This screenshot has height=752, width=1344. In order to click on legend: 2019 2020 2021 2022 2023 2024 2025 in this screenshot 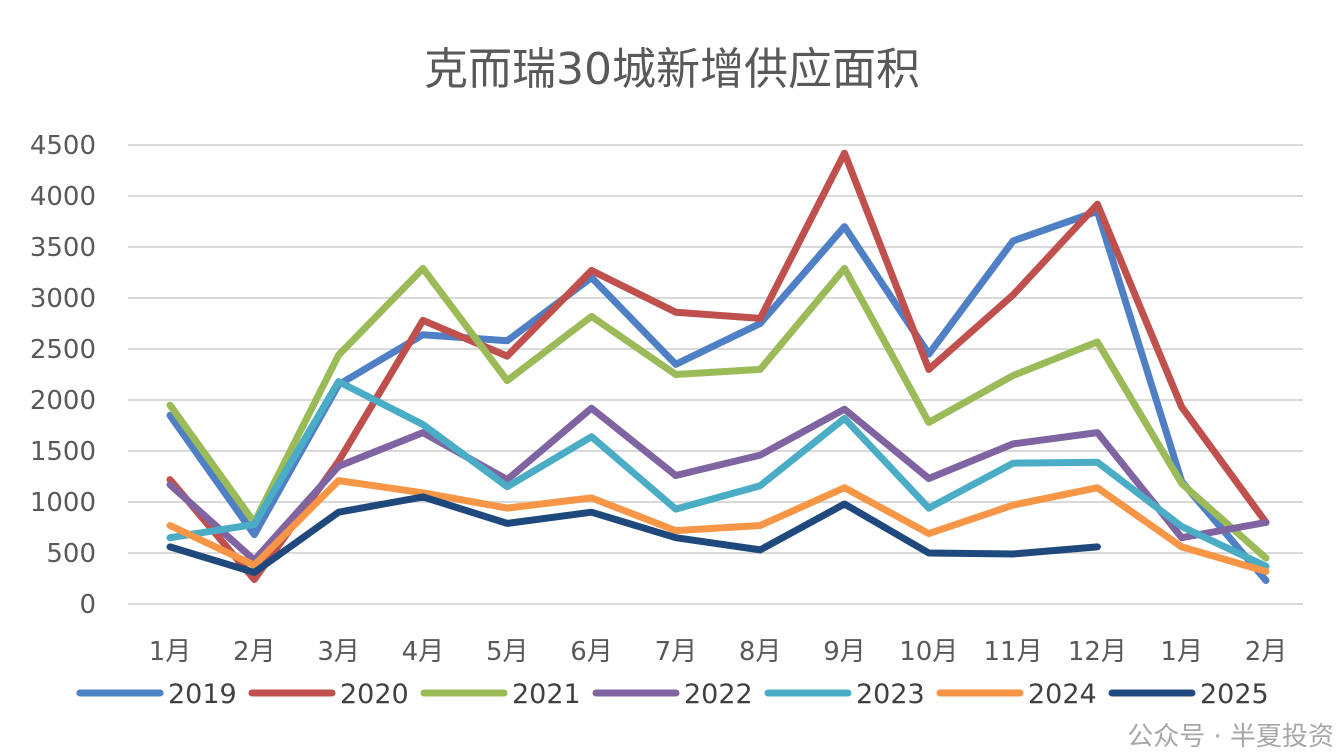, I will do `click(672, 694)`.